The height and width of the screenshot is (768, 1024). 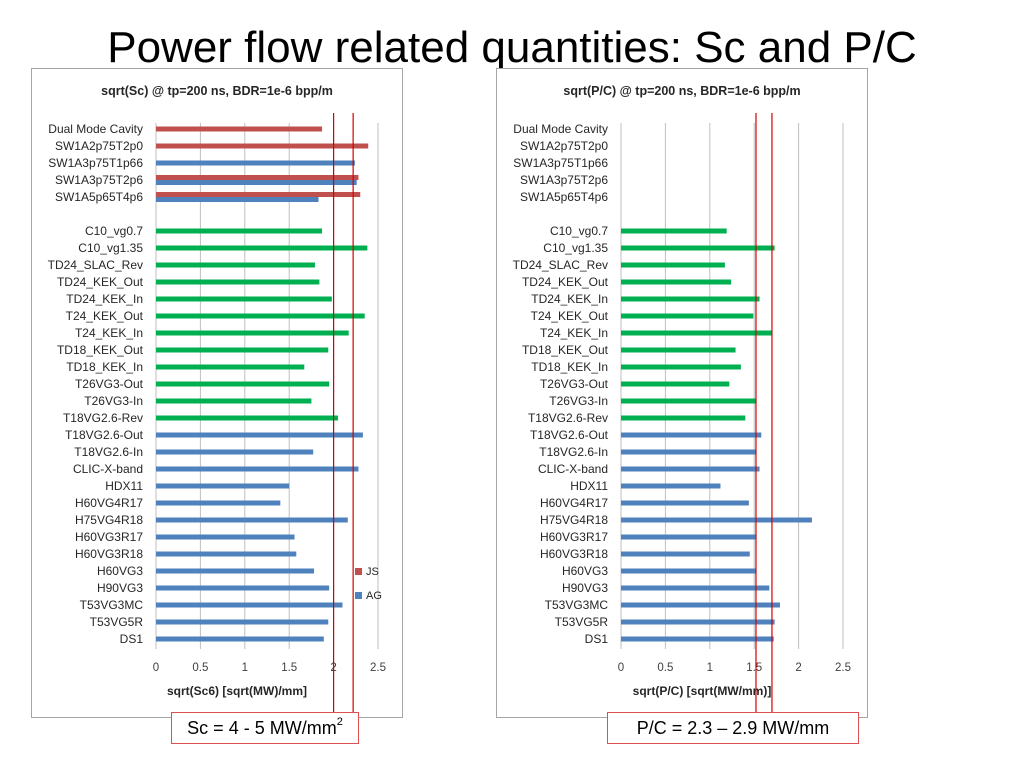 I want to click on pc-category-label: H60VG4R17, so click(x=574, y=503).